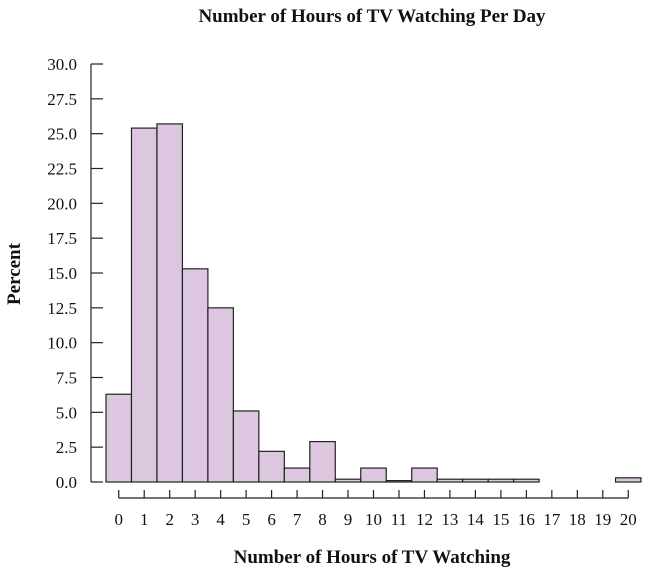  I want to click on y-axis-title: Percent, so click(14, 273).